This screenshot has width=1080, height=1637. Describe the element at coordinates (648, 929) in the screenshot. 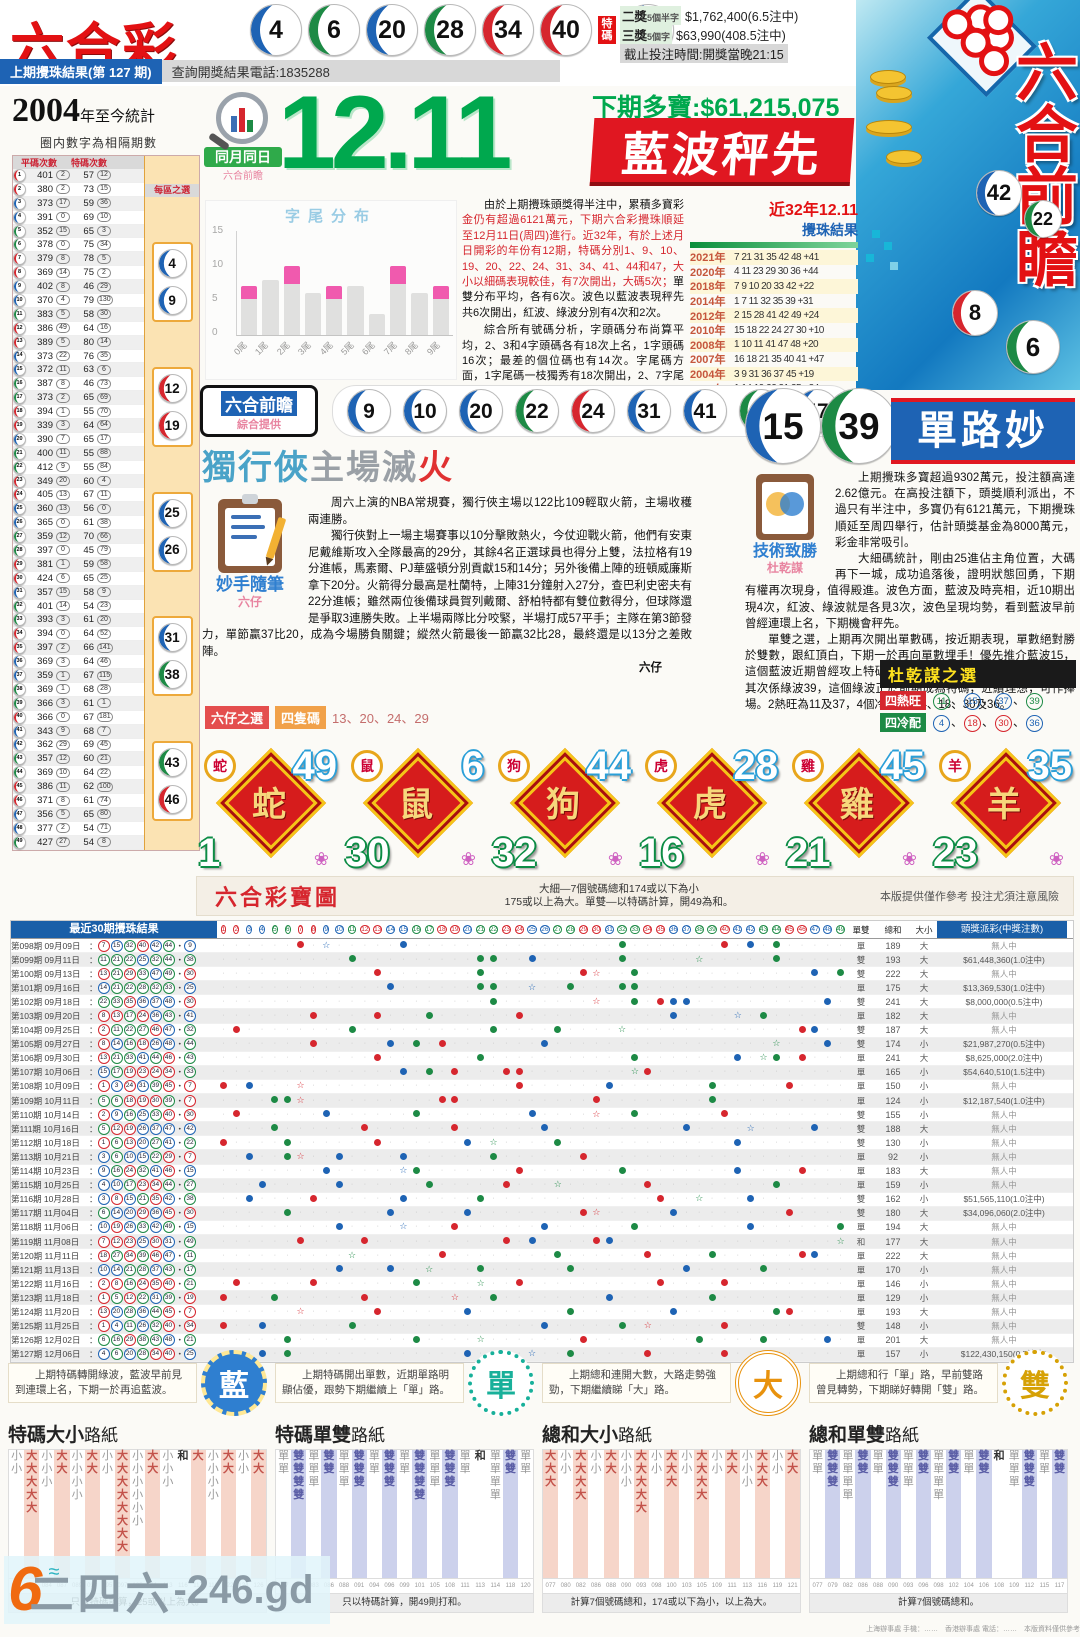

I see `grid-col-34: 34` at that location.